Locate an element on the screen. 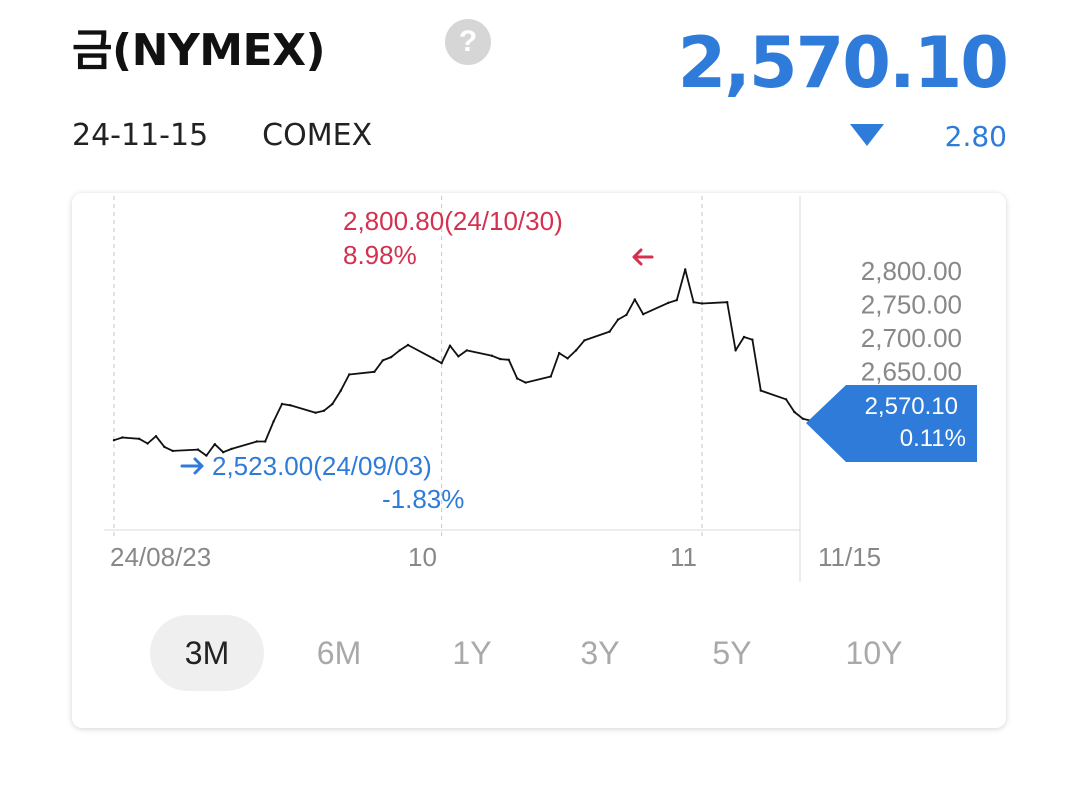  x-tick-label: 11 is located at coordinates (683, 557).